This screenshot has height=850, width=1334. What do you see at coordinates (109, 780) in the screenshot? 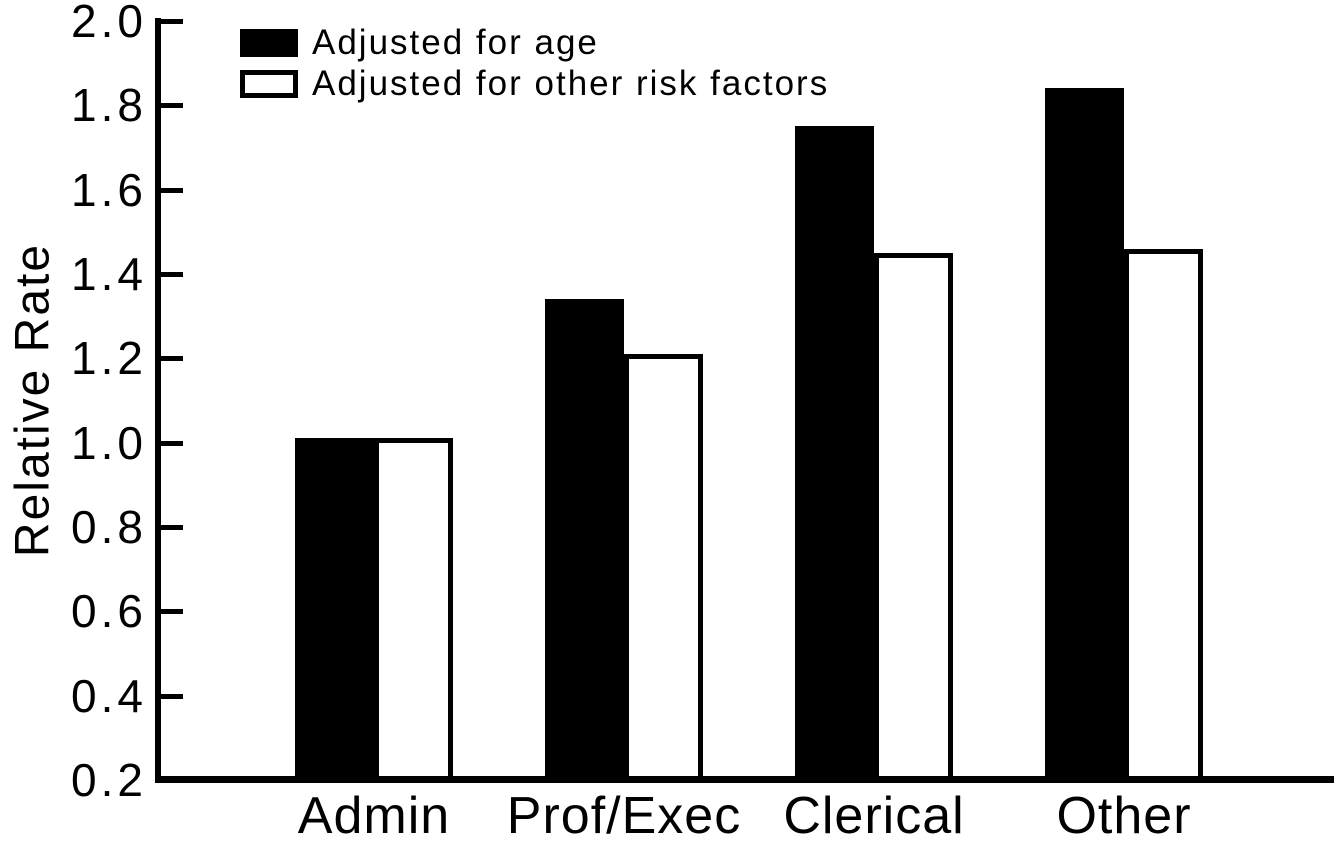
I see `y-tick-label-0-2: 0.2` at bounding box center [109, 780].